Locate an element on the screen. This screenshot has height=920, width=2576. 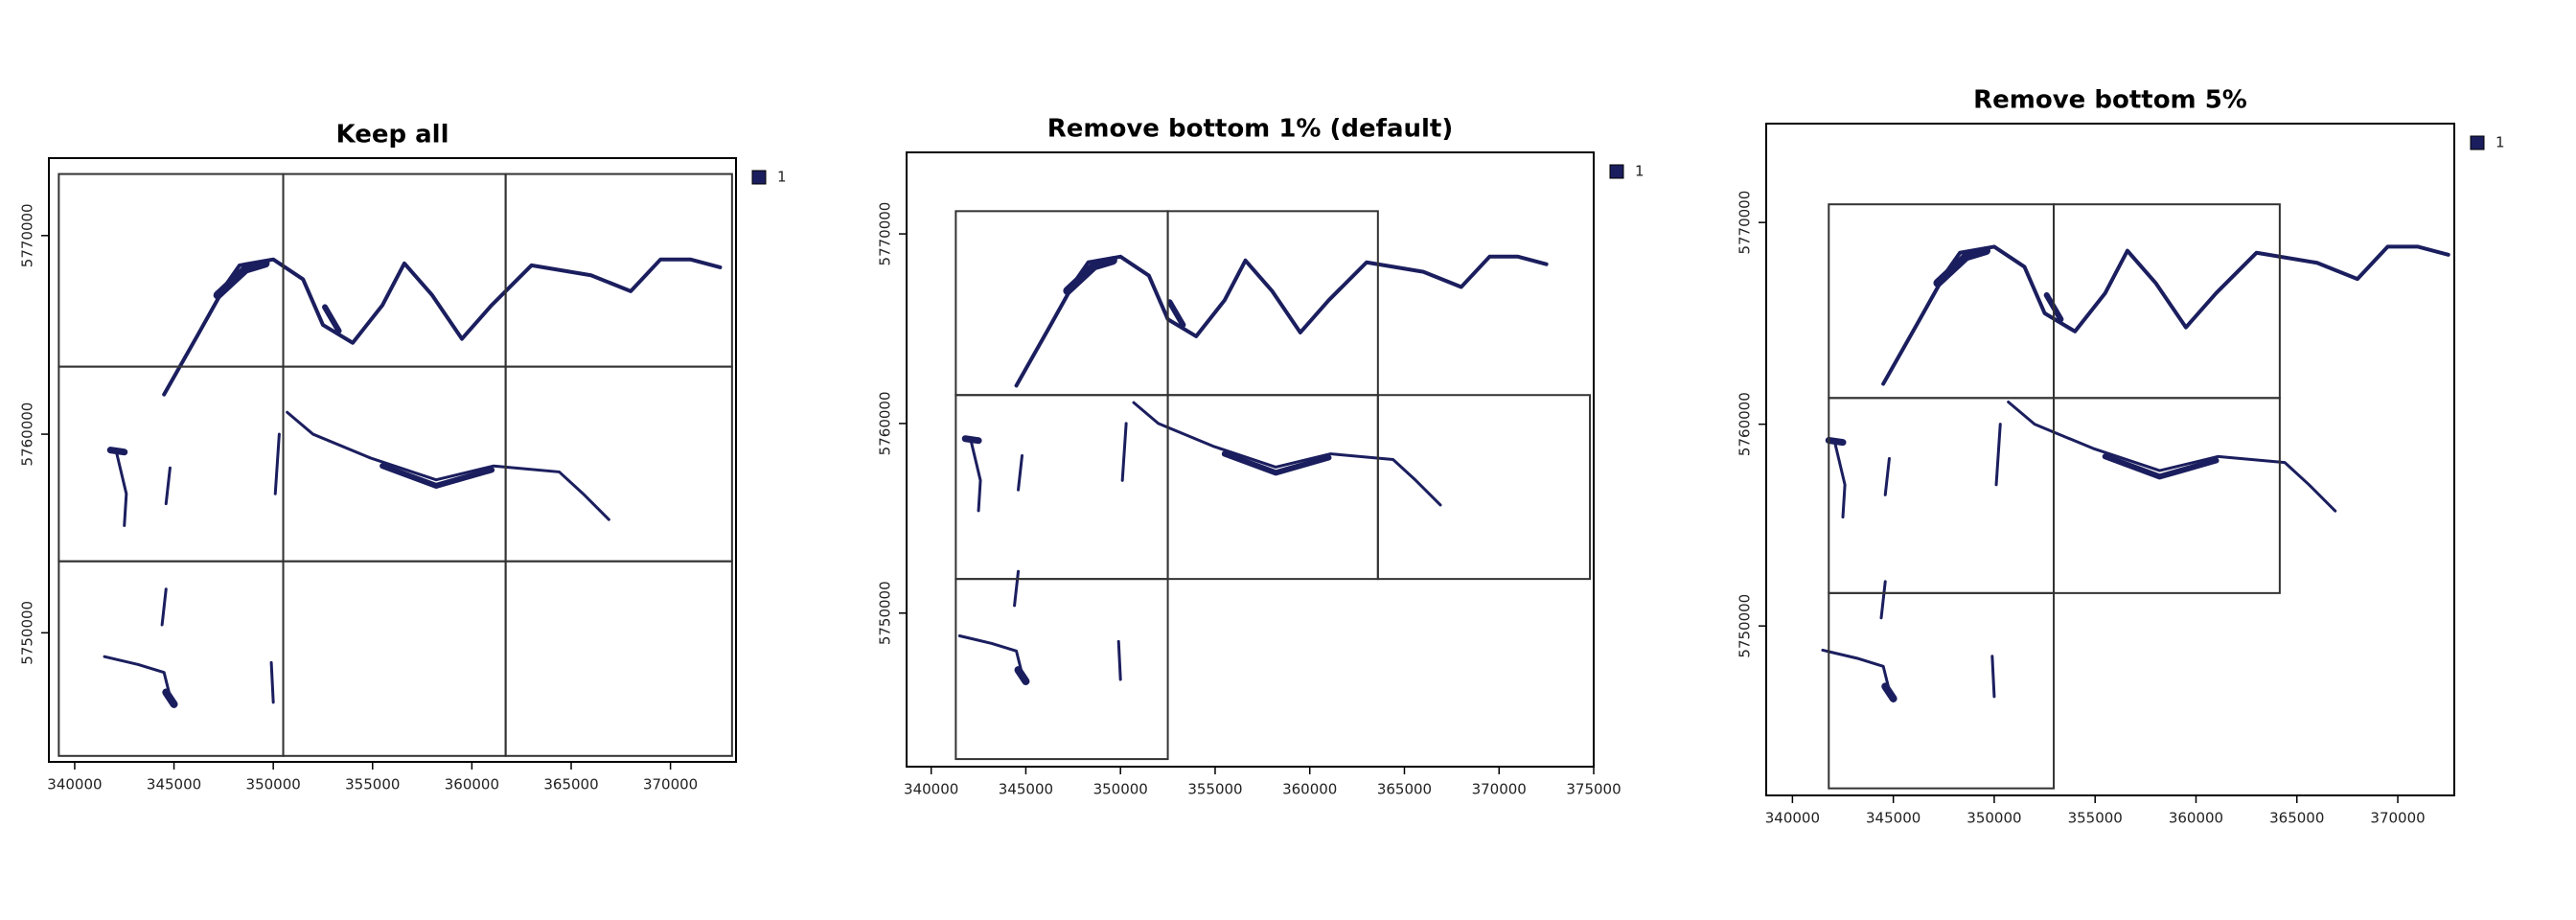
panel-title: Remove bottom 1% (default) is located at coordinates (1250, 129).